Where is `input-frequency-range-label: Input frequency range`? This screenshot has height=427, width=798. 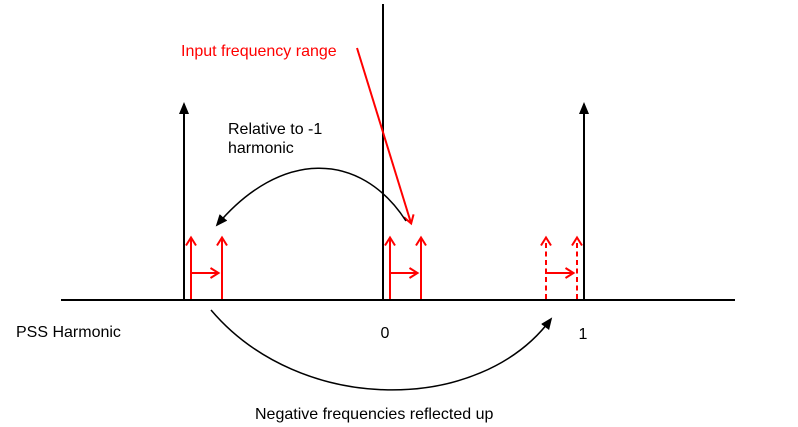
input-frequency-range-label: Input frequency range is located at coordinates (259, 51).